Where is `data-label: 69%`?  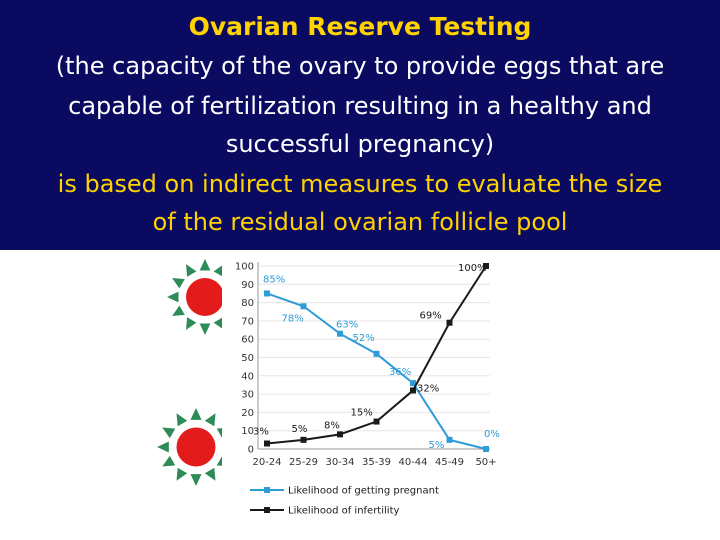 data-label: 69% is located at coordinates (431, 316).